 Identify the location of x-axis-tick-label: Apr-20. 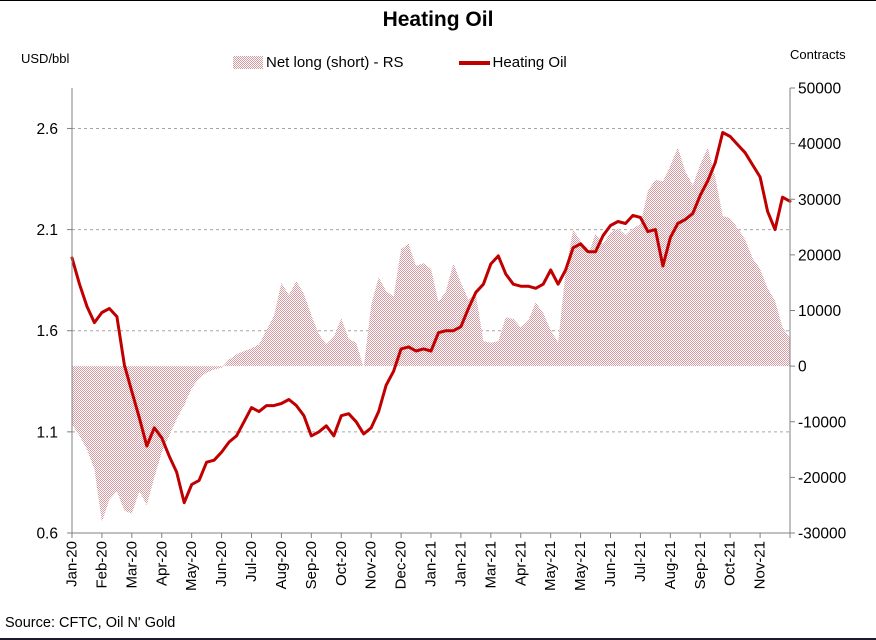
(161, 563).